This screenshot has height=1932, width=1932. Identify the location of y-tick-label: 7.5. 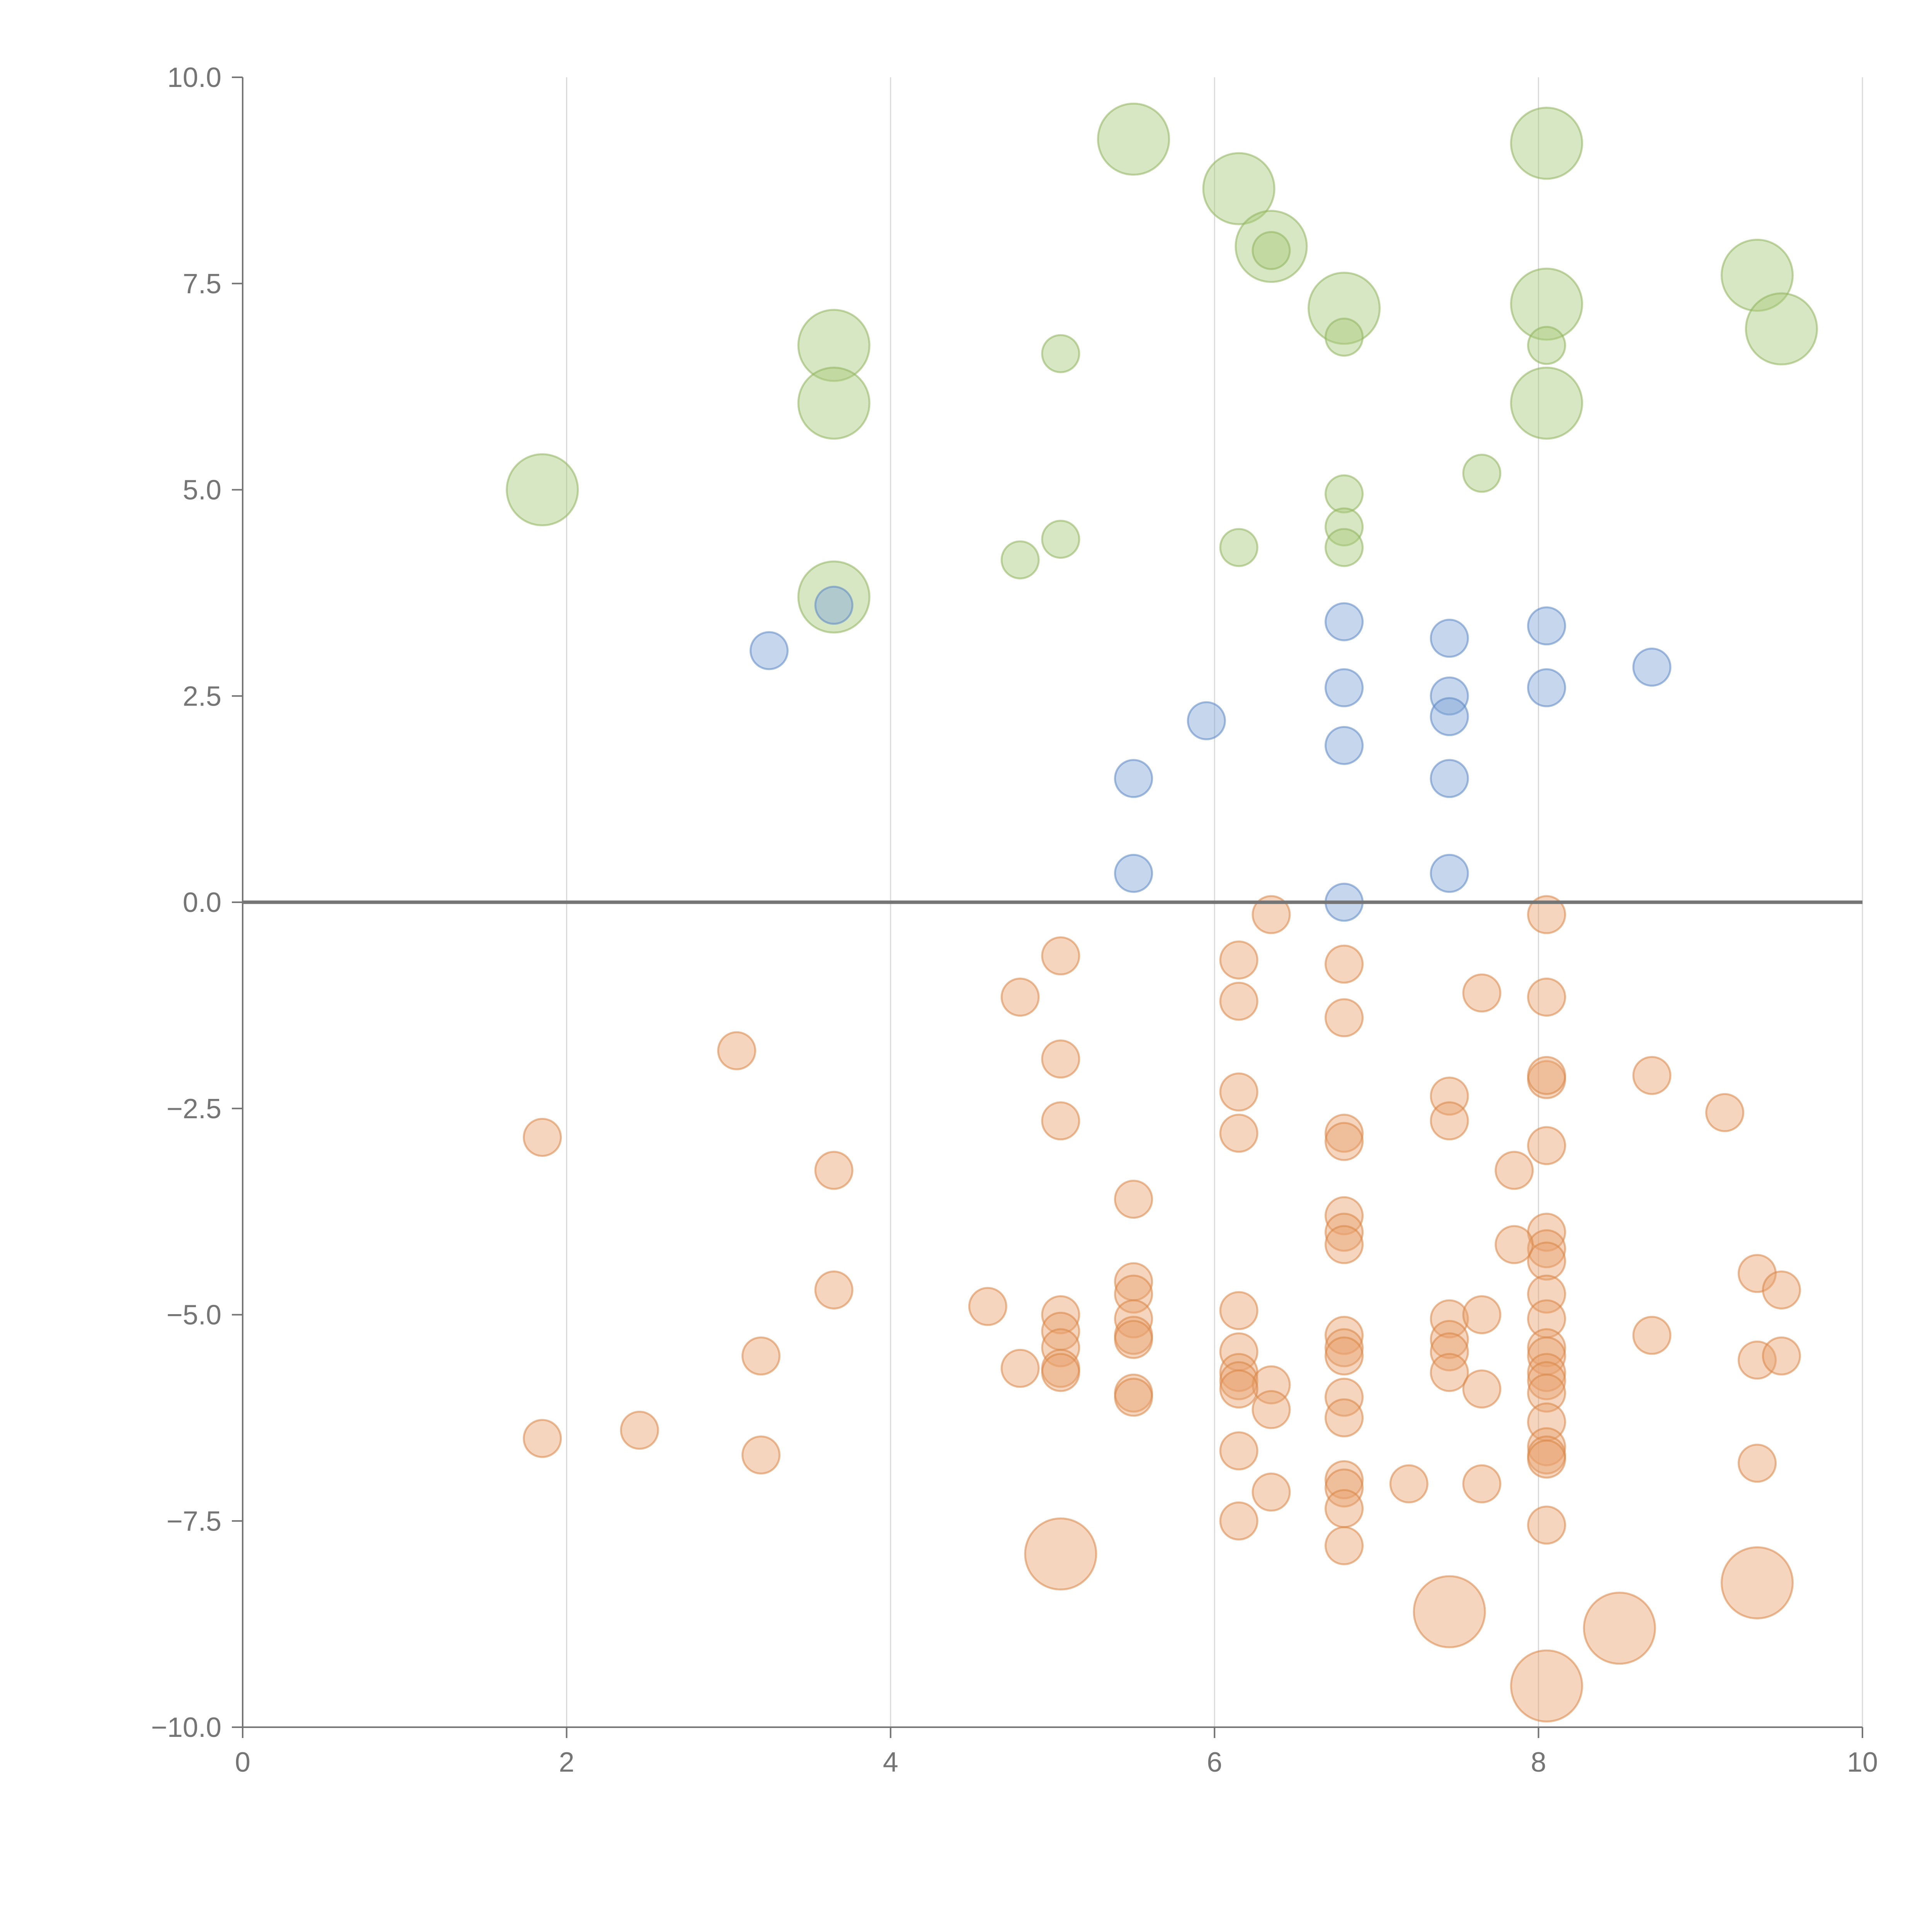
(202, 284).